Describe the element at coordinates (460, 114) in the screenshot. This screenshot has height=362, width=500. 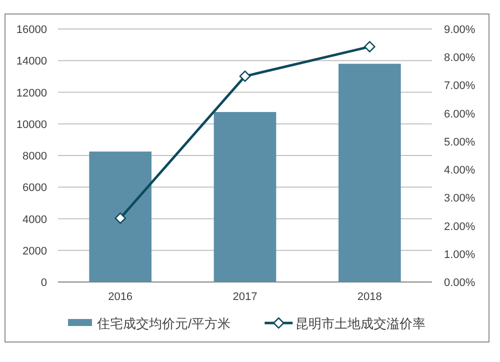
I see `y2-tick-label: 6.00%` at that location.